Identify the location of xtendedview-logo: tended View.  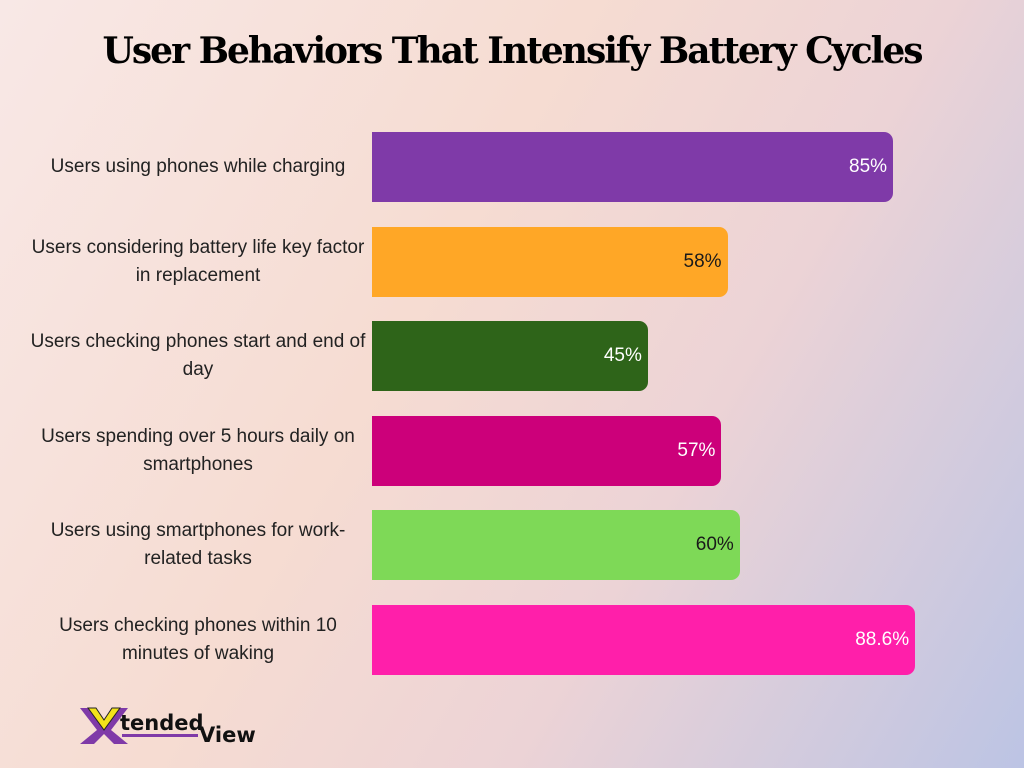
(168, 727).